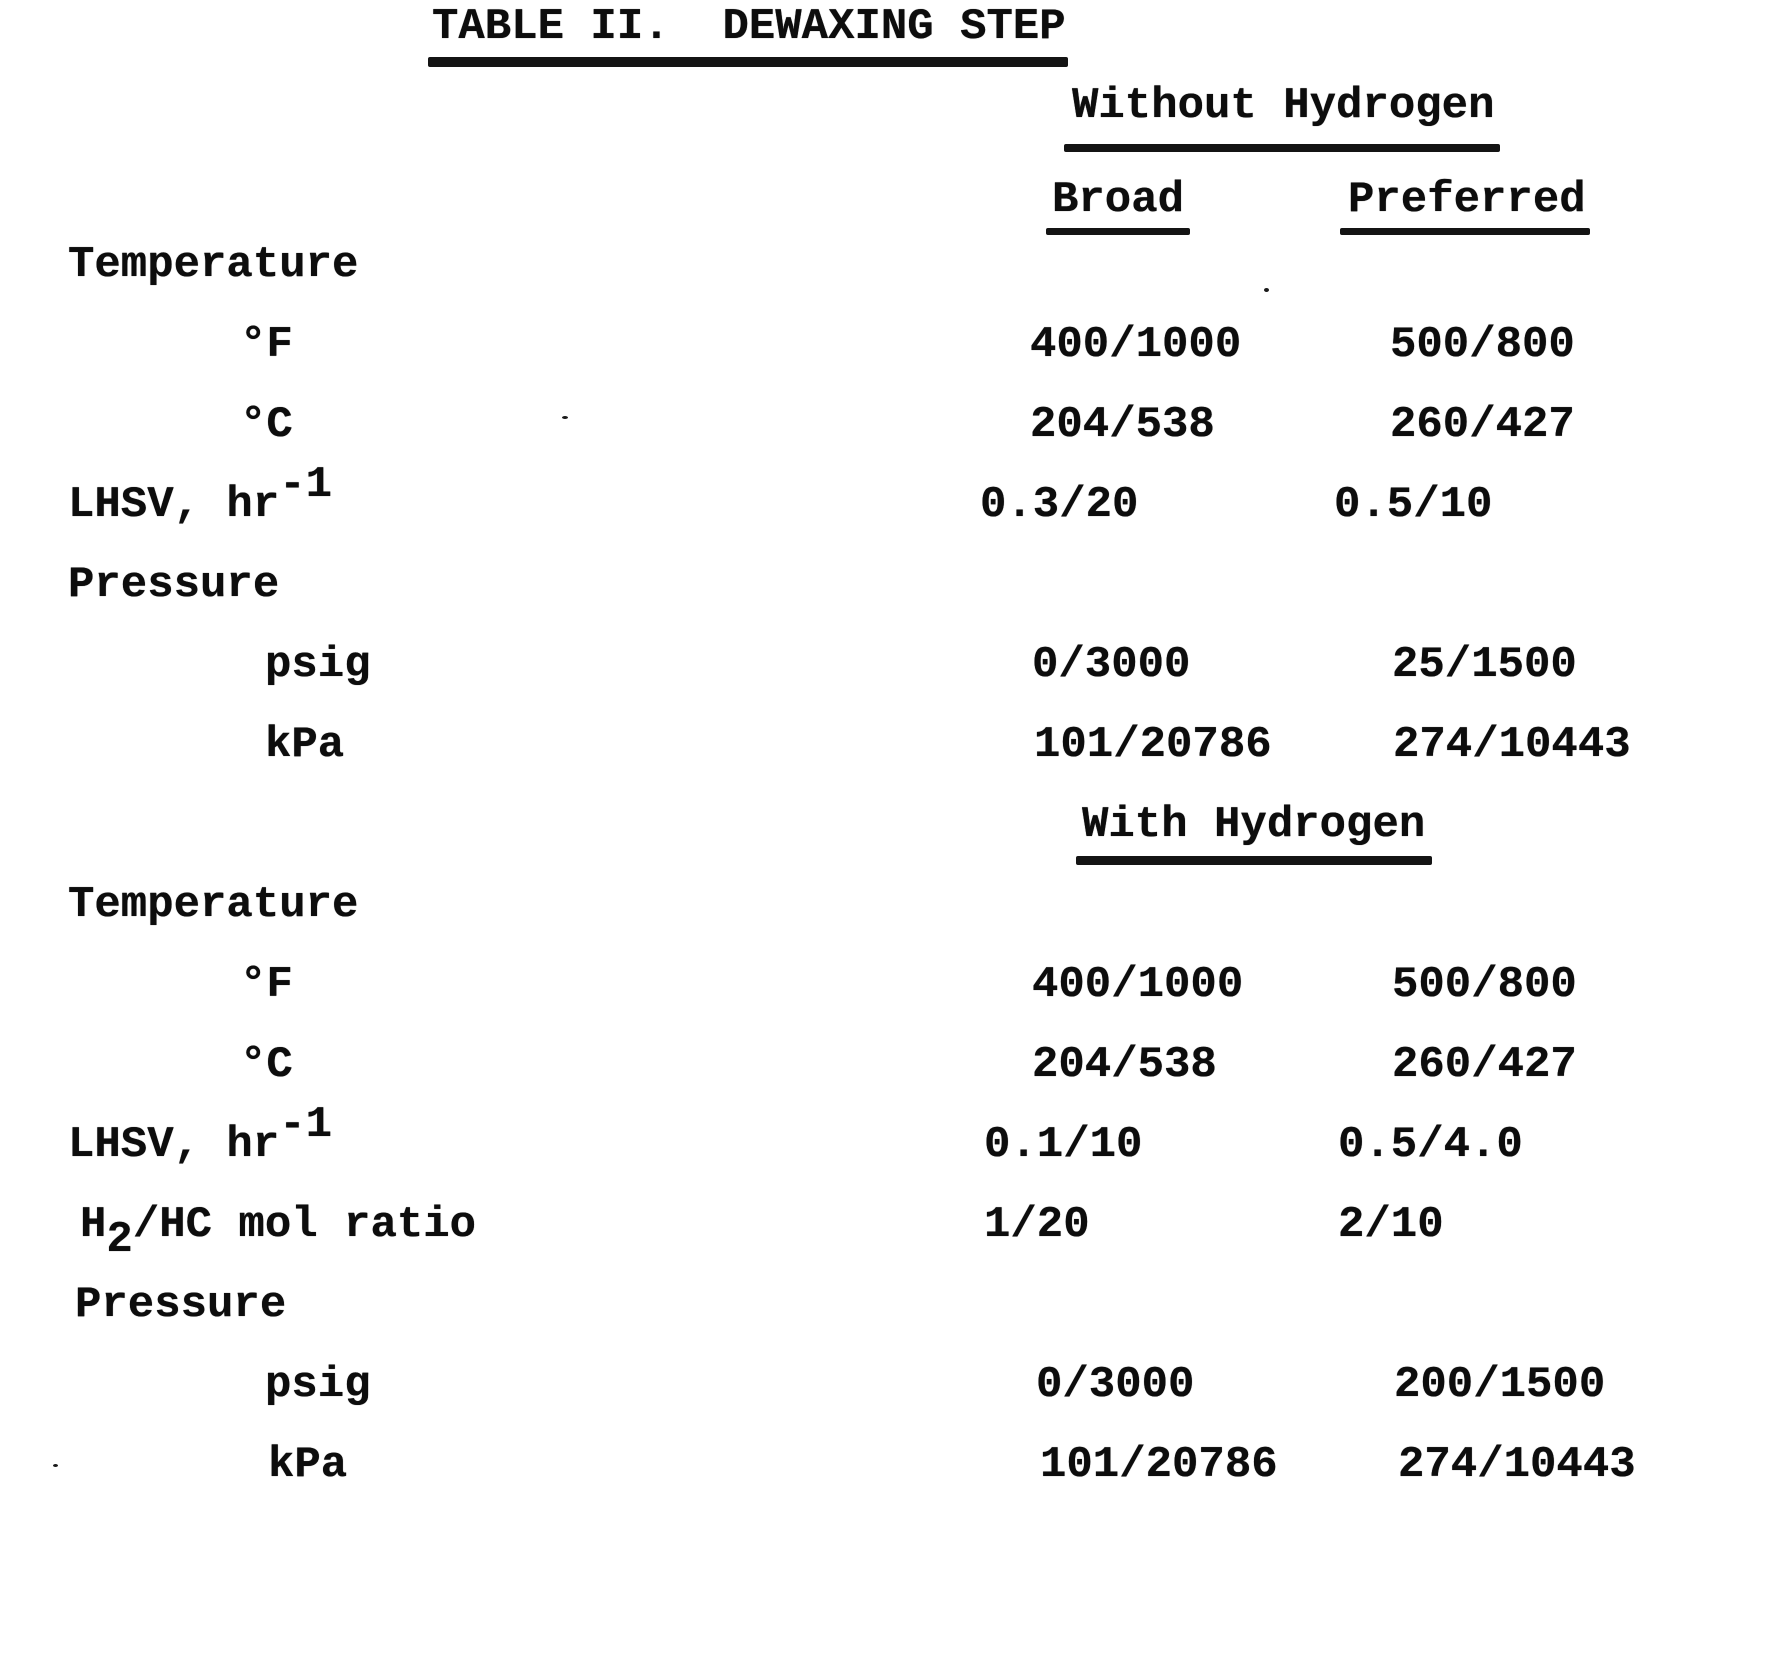  I want to click on title-underline, so click(748, 62).